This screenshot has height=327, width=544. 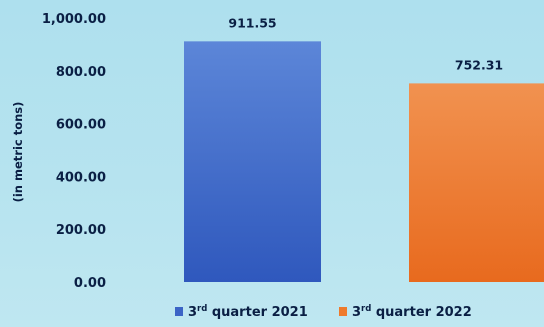 What do you see at coordinates (74, 19) in the screenshot?
I see `y-tick-label: 1,000.00` at bounding box center [74, 19].